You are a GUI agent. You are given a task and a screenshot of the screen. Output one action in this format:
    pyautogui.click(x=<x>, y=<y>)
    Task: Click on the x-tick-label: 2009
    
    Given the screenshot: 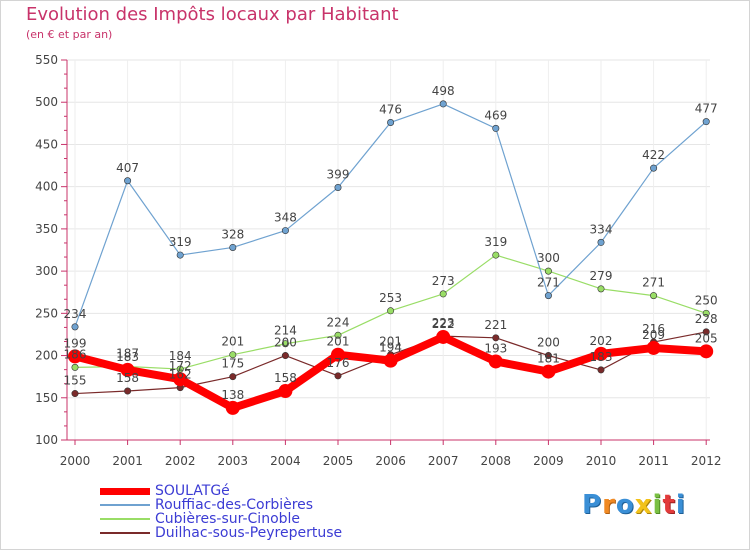 What is the action you would take?
    pyautogui.click(x=548, y=461)
    